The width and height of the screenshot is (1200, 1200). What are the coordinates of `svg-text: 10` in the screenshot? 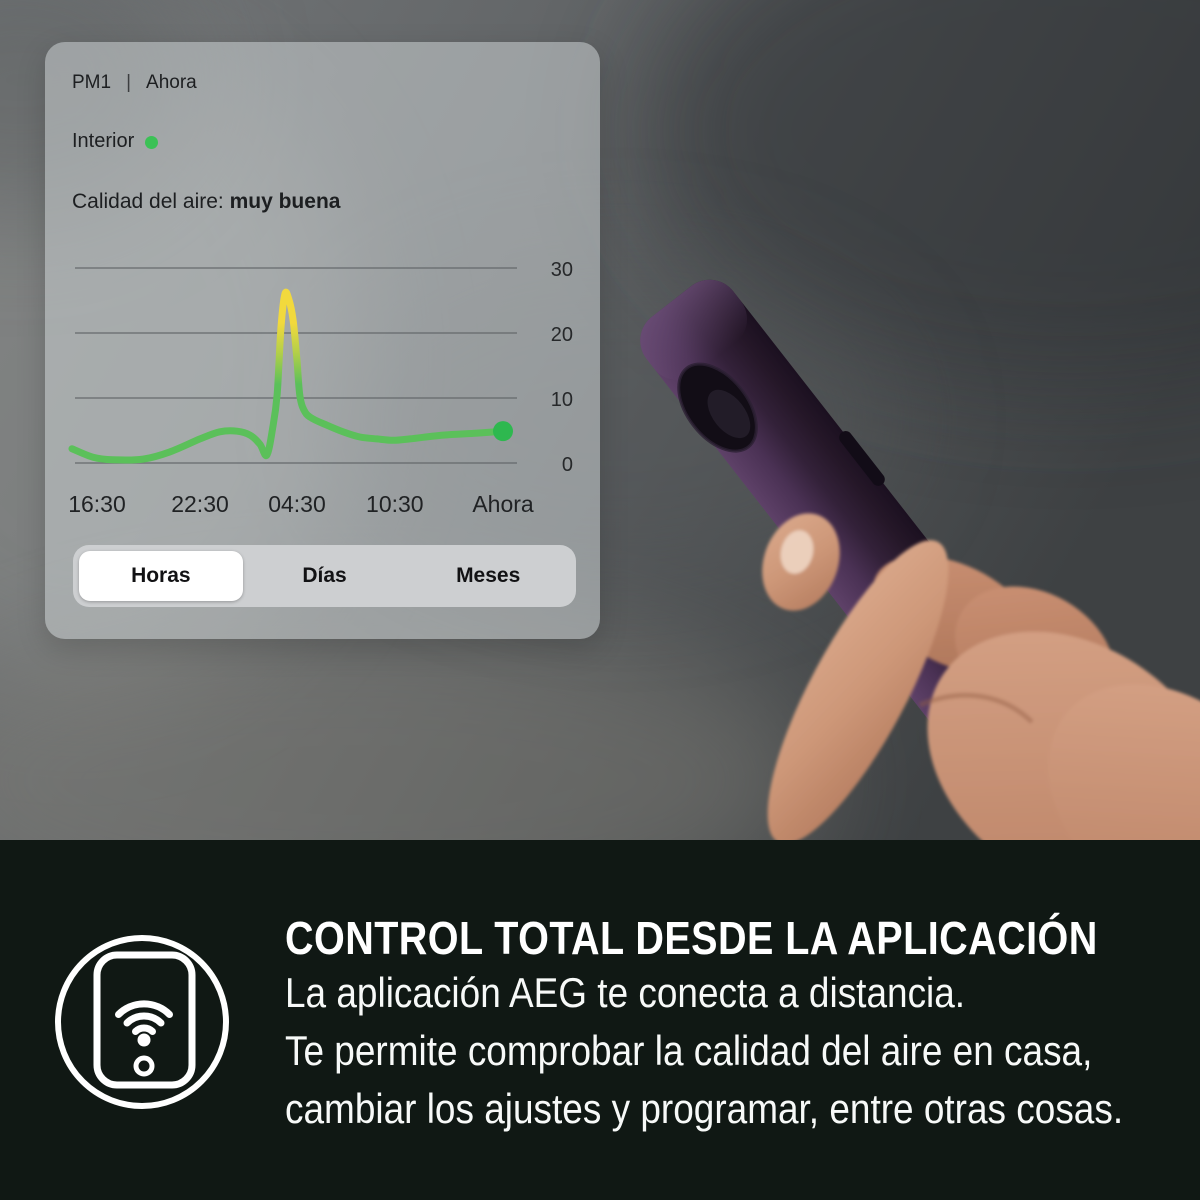 It's located at (562, 400).